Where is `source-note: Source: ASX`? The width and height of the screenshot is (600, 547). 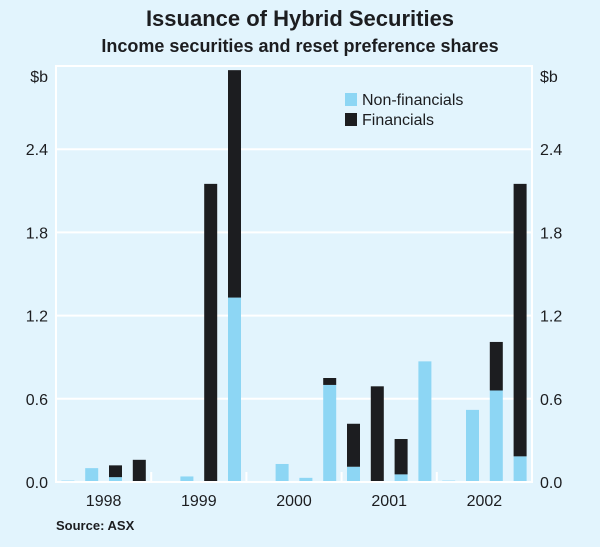 source-note: Source: ASX is located at coordinates (95, 525).